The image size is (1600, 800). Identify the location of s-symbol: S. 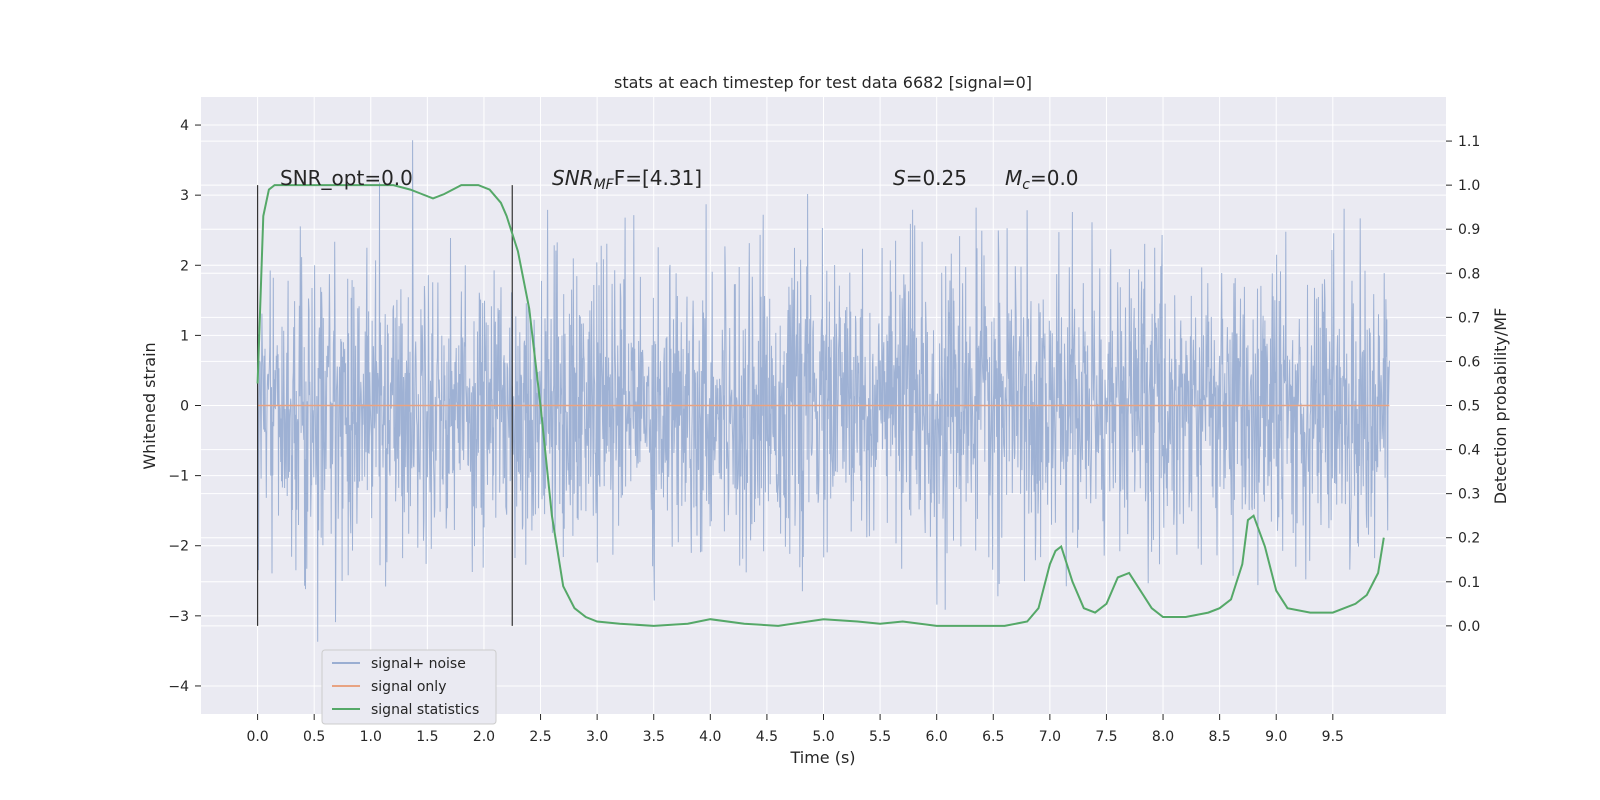
(899, 178).